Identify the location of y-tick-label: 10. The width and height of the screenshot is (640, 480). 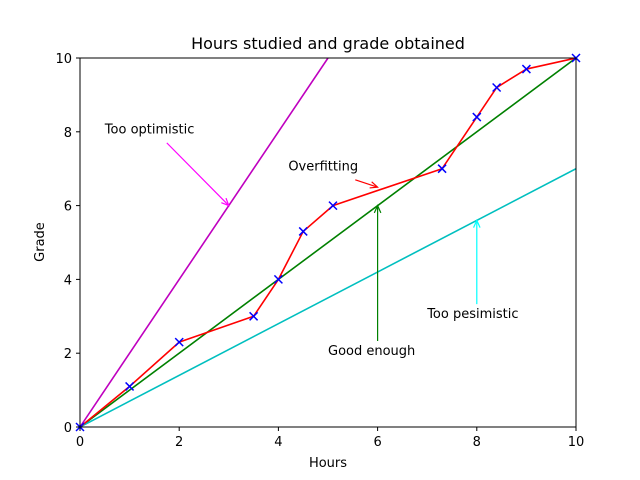
(63, 59).